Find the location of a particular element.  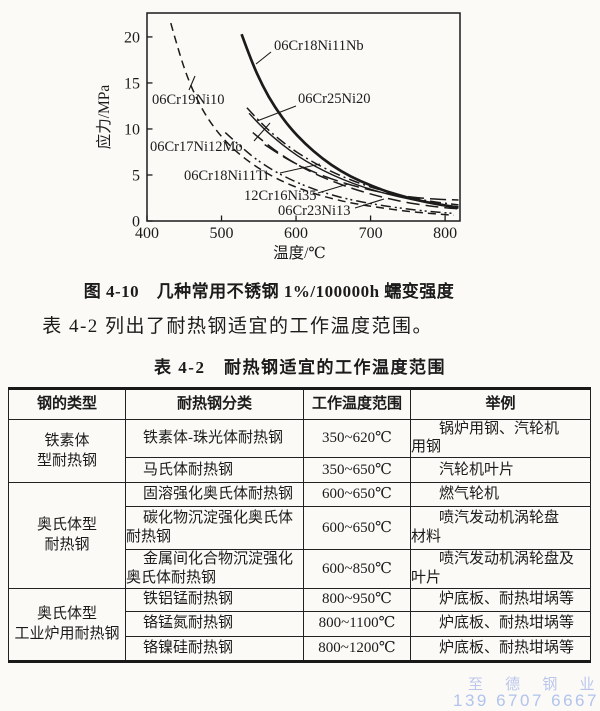

series-06Cr18Ni11Nb is located at coordinates (349, 121).